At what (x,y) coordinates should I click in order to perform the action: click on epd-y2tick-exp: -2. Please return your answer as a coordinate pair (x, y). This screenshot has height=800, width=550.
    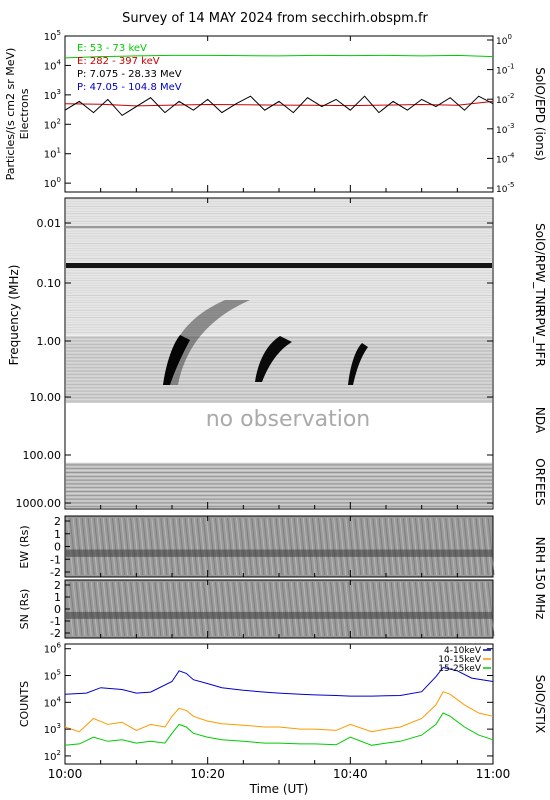
    Looking at the image, I should click on (510, 96).